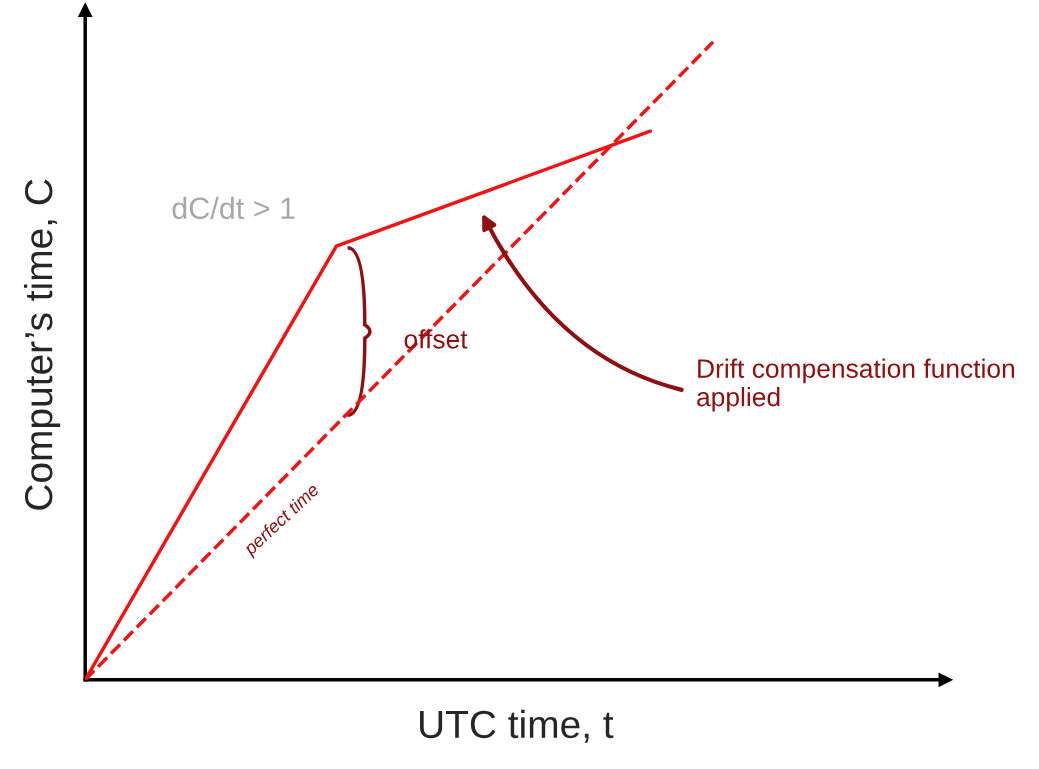 Image resolution: width=1039 pixels, height=769 pixels. Describe the element at coordinates (436, 339) in the screenshot. I see `annotation: offset` at that location.